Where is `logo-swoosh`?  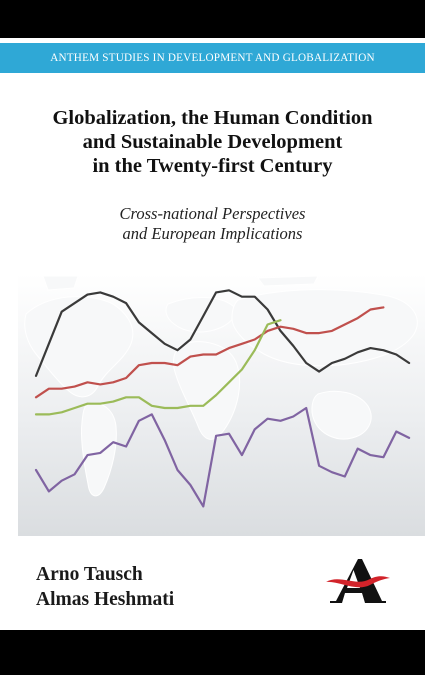
logo-swoosh is located at coordinates (358, 582).